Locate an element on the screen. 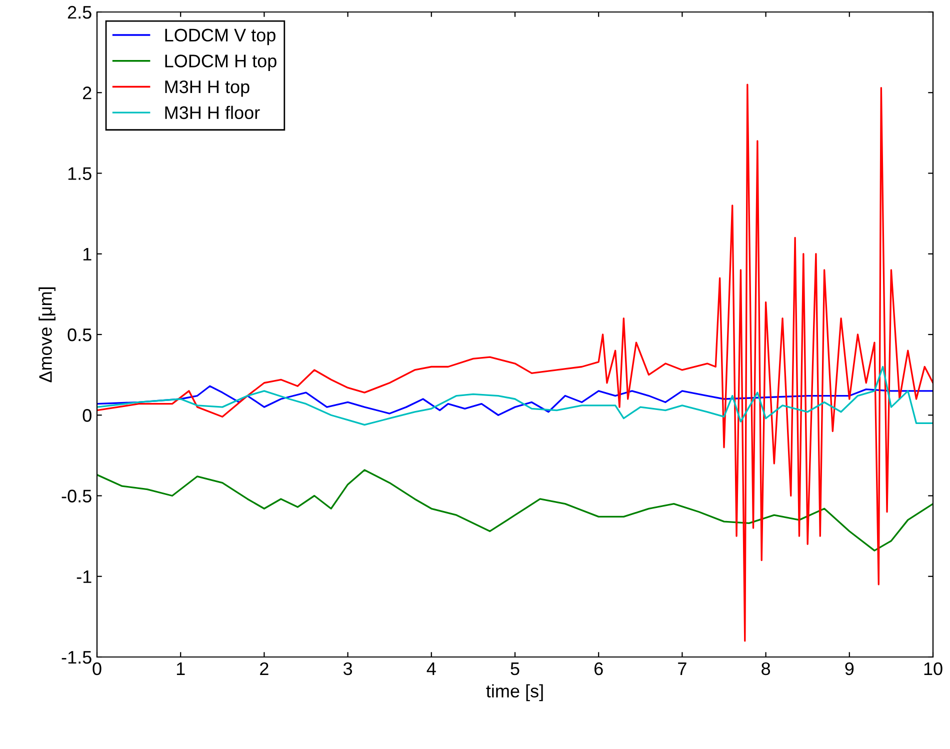 This screenshot has height=749, width=950. y-tick-label: -1 is located at coordinates (84, 576).